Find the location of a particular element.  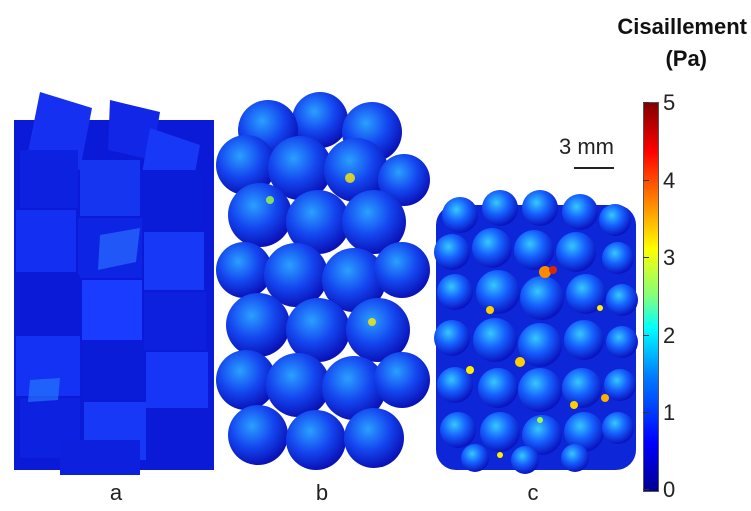

shear-hotspots-b is located at coordinates (321, 249).